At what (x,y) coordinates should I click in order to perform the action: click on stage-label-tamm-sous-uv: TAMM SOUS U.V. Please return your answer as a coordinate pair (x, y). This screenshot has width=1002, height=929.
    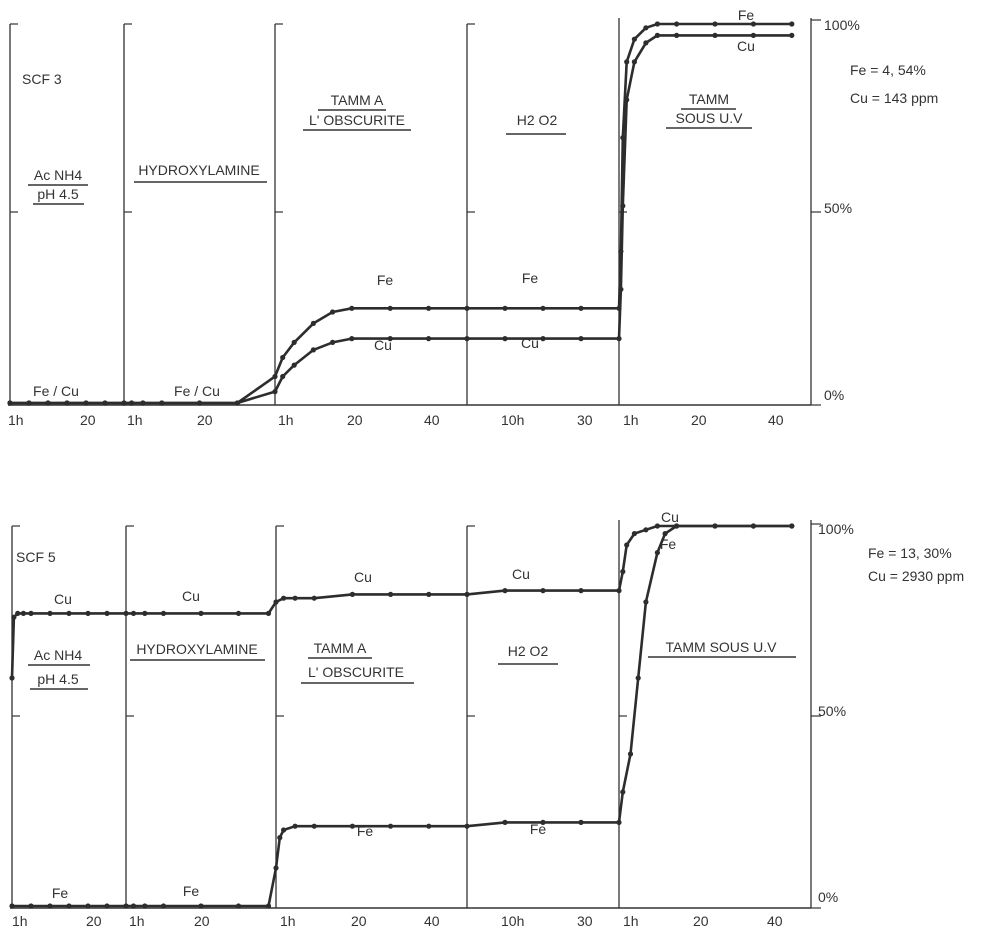
    Looking at the image, I should click on (722, 647).